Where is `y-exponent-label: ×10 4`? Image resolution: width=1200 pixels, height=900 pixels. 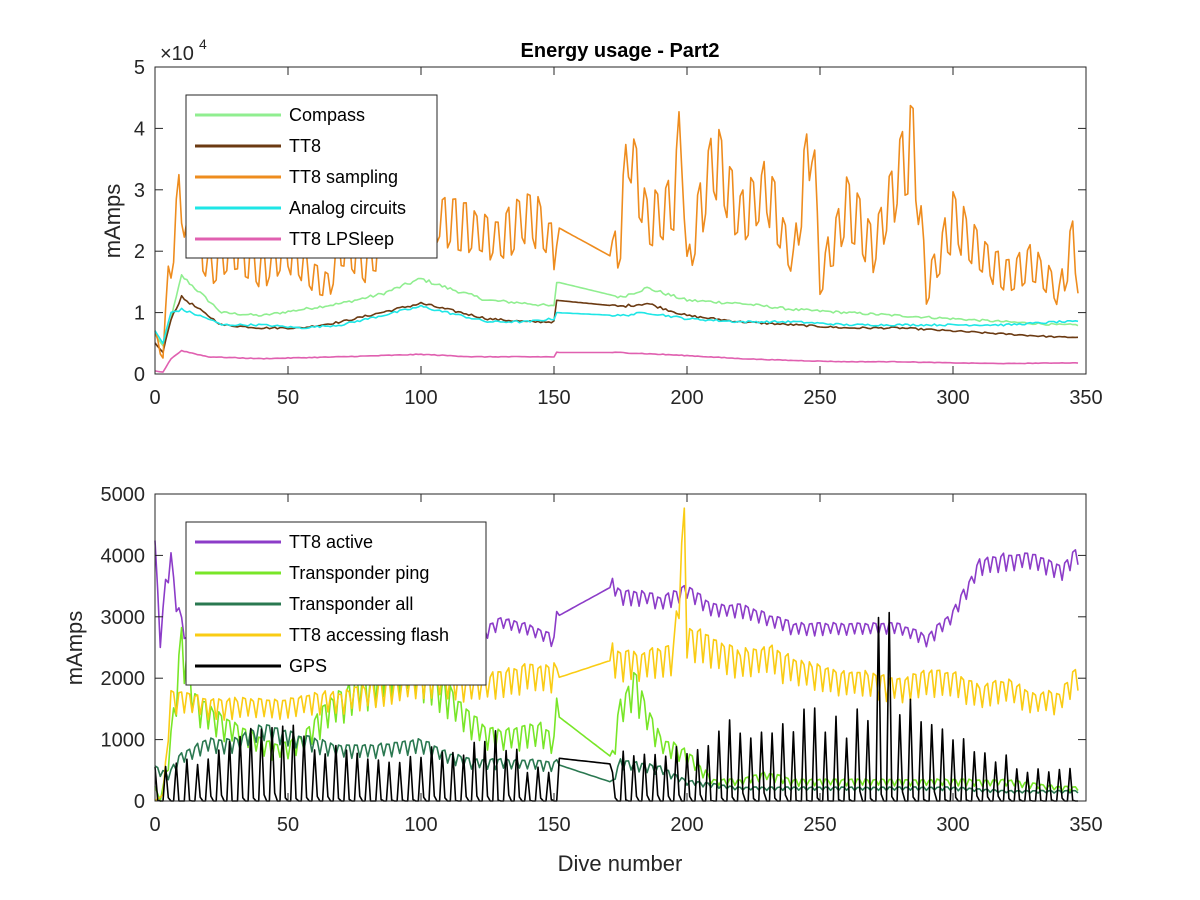 y-exponent-label: ×10 4 is located at coordinates (183, 50).